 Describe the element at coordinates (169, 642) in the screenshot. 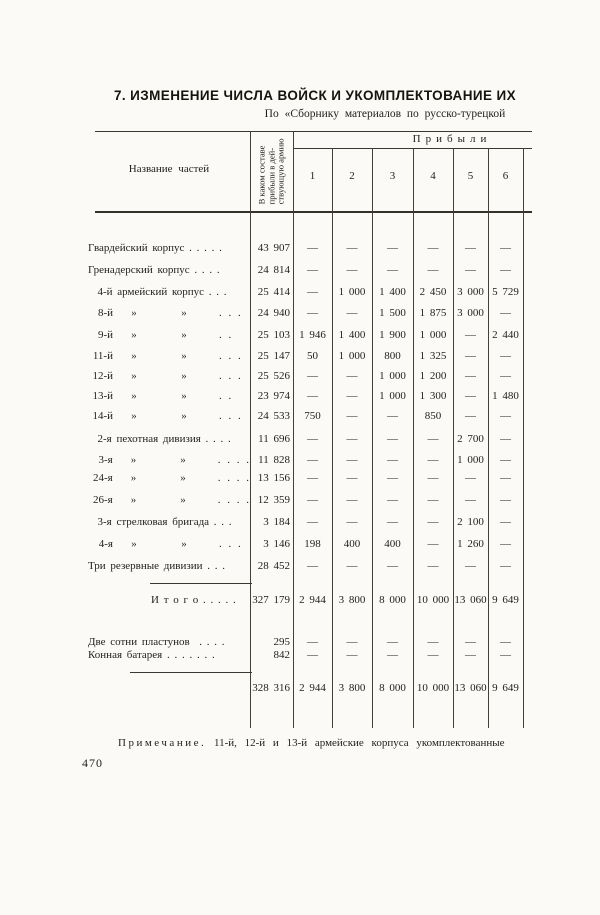

I see `unit-name-cell: Две сотни пластунов . . . .` at that location.